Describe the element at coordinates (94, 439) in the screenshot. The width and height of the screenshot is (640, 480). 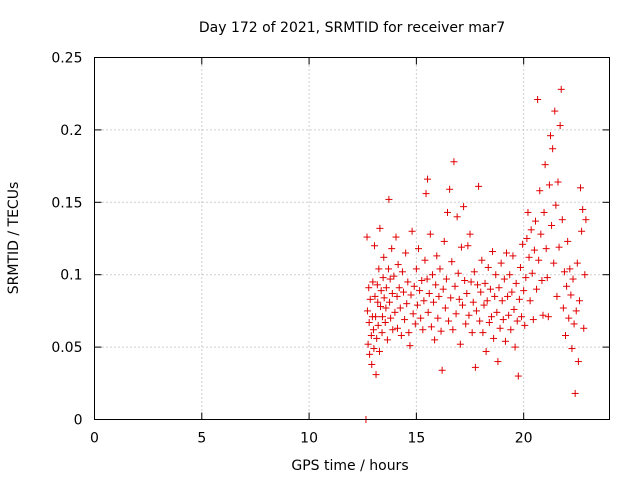
I see `x-tick-label: 0` at that location.